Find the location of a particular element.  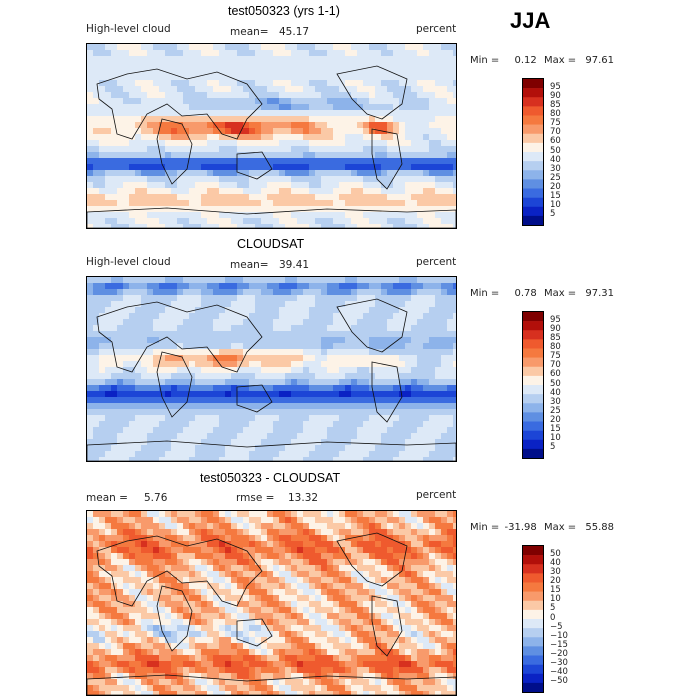

colorbar-level-label: 50 is located at coordinates (555, 383).